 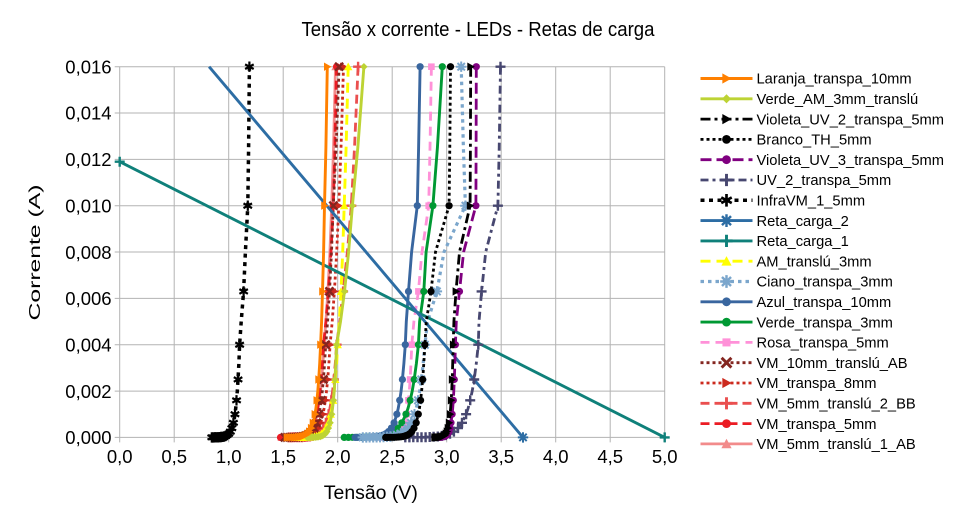 What do you see at coordinates (836, 445) in the screenshot?
I see `svg-text: VM_5mm_translú_1_AB` at bounding box center [836, 445].